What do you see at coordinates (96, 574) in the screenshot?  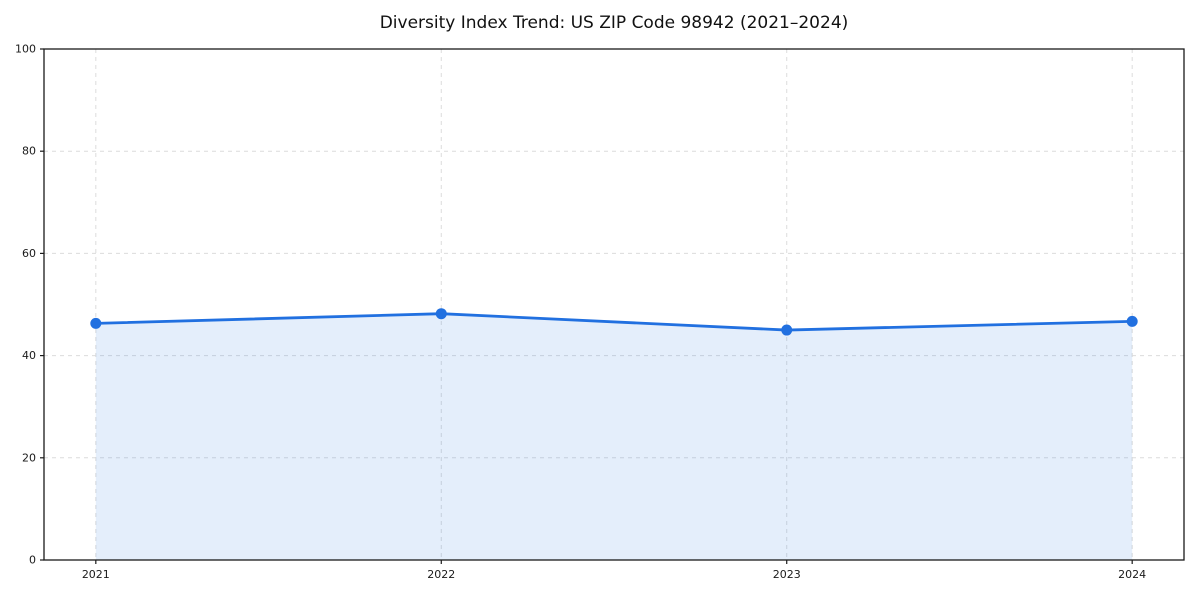 I see `x-tick-label: 2021` at bounding box center [96, 574].